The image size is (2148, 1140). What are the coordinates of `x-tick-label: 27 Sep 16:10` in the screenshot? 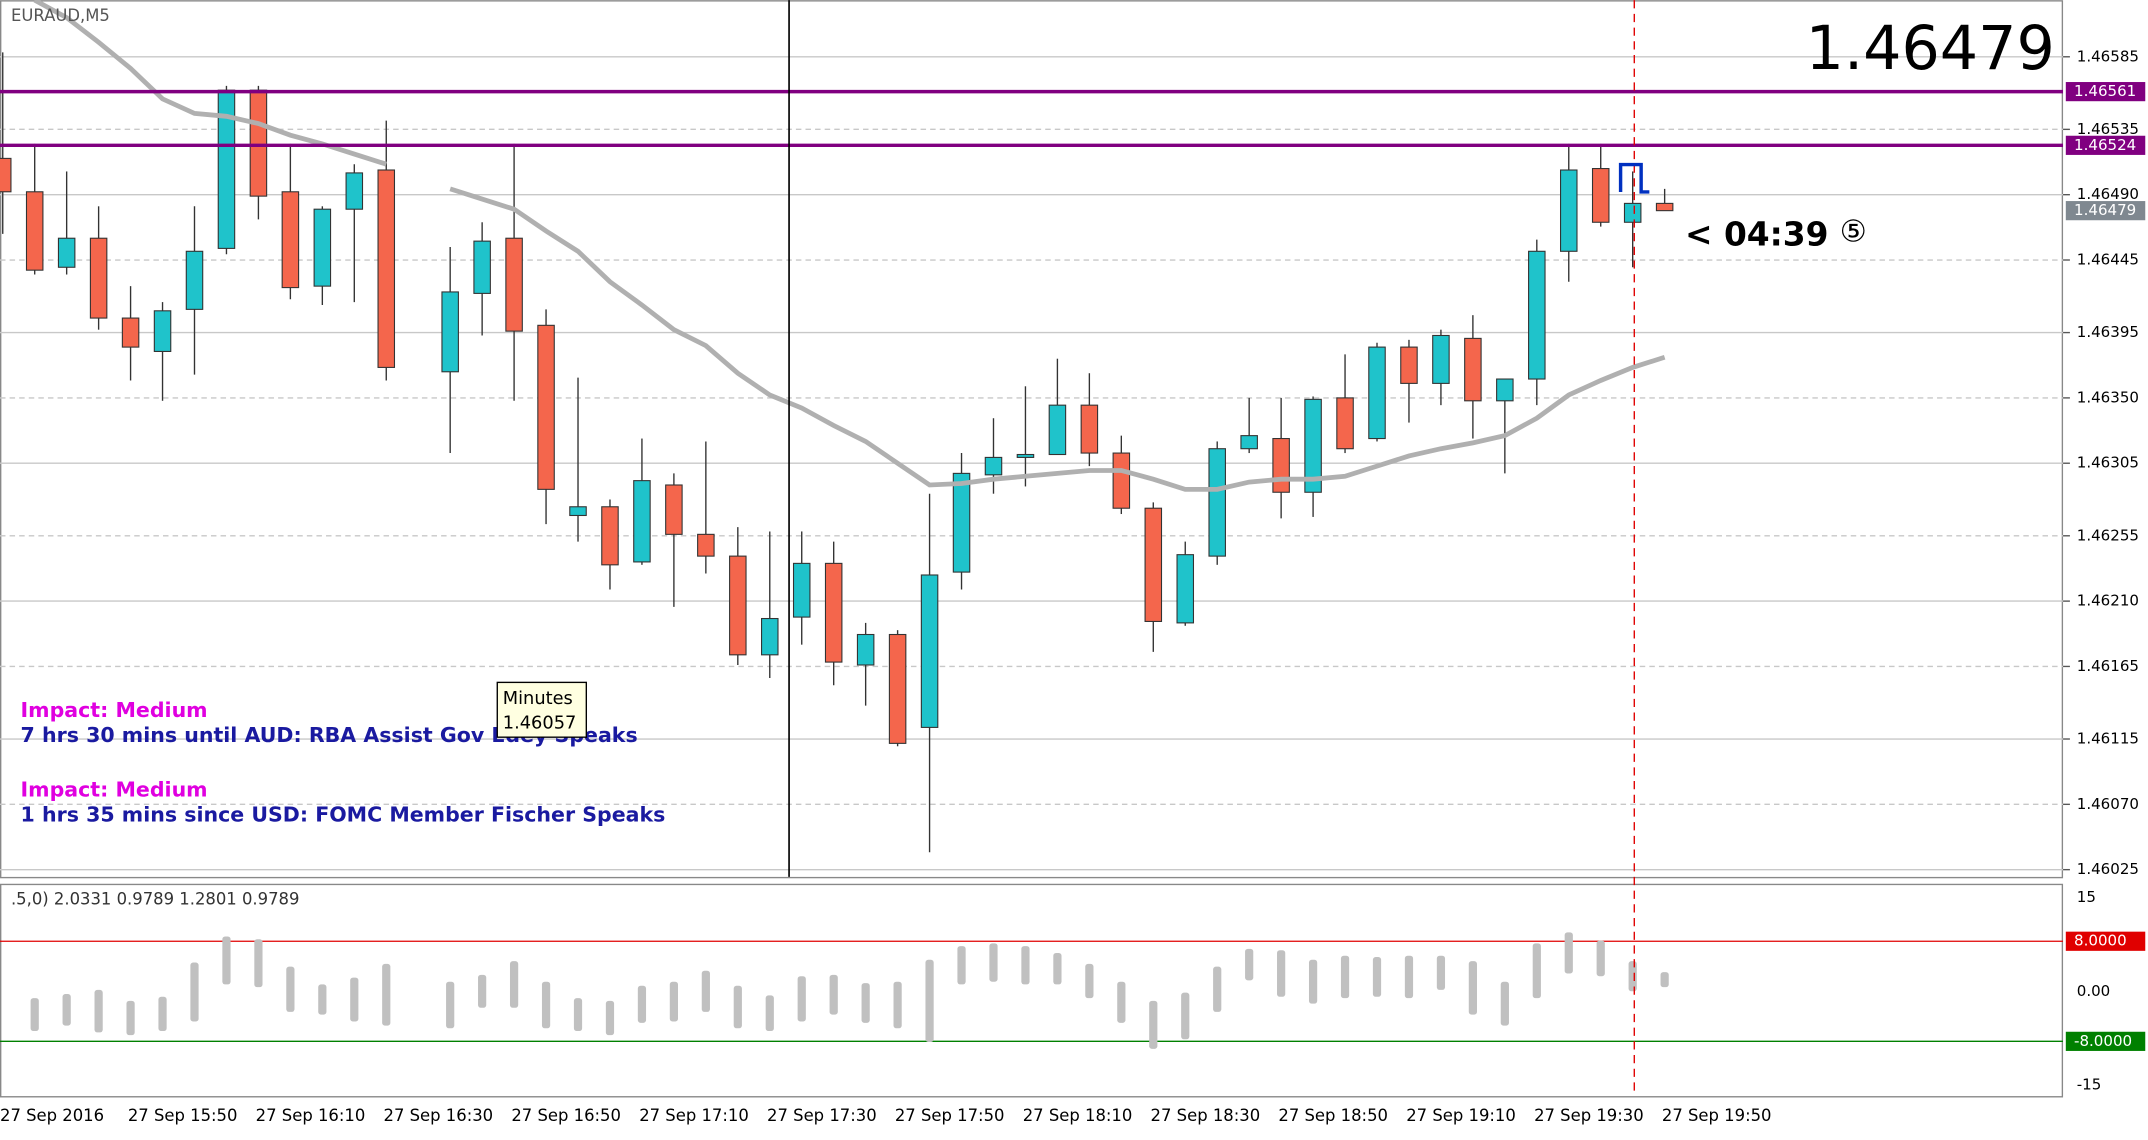 It's located at (311, 1115).